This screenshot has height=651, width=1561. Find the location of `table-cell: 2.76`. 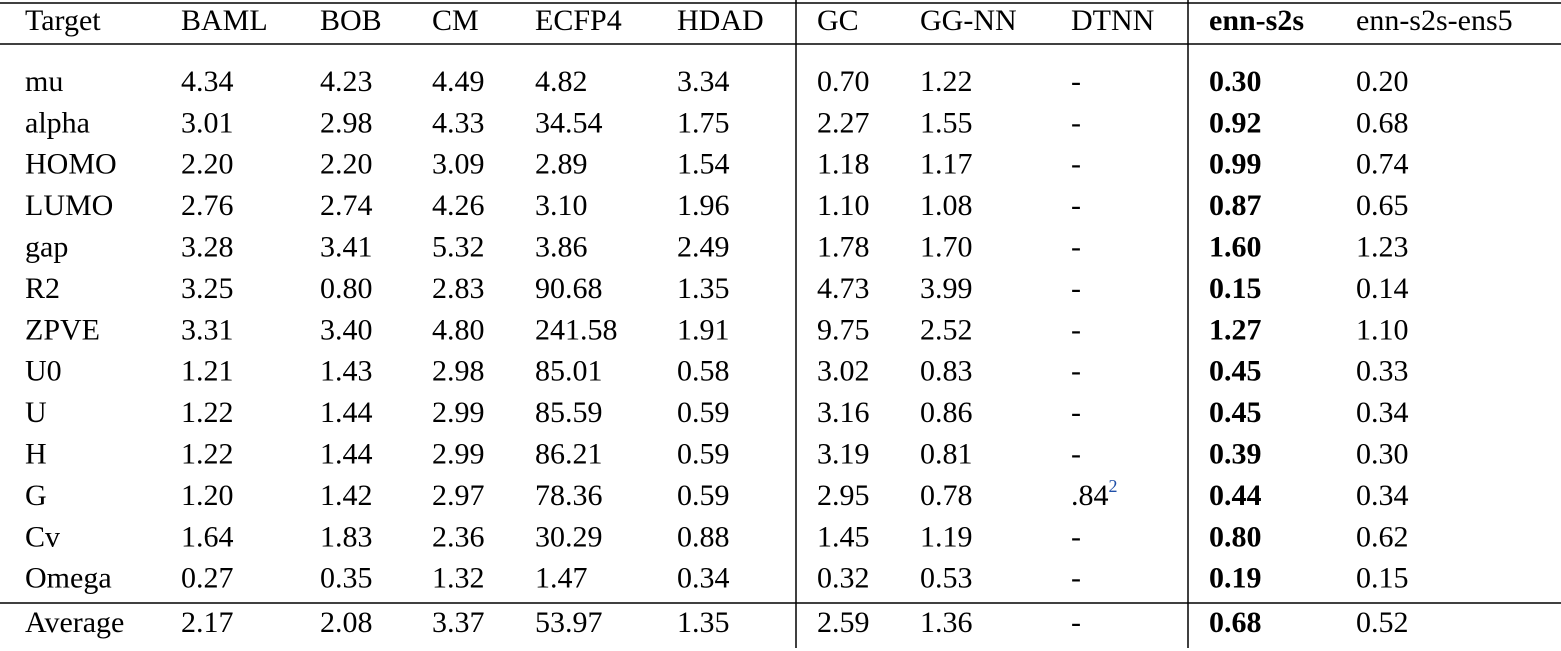

table-cell: 2.76 is located at coordinates (207, 205).